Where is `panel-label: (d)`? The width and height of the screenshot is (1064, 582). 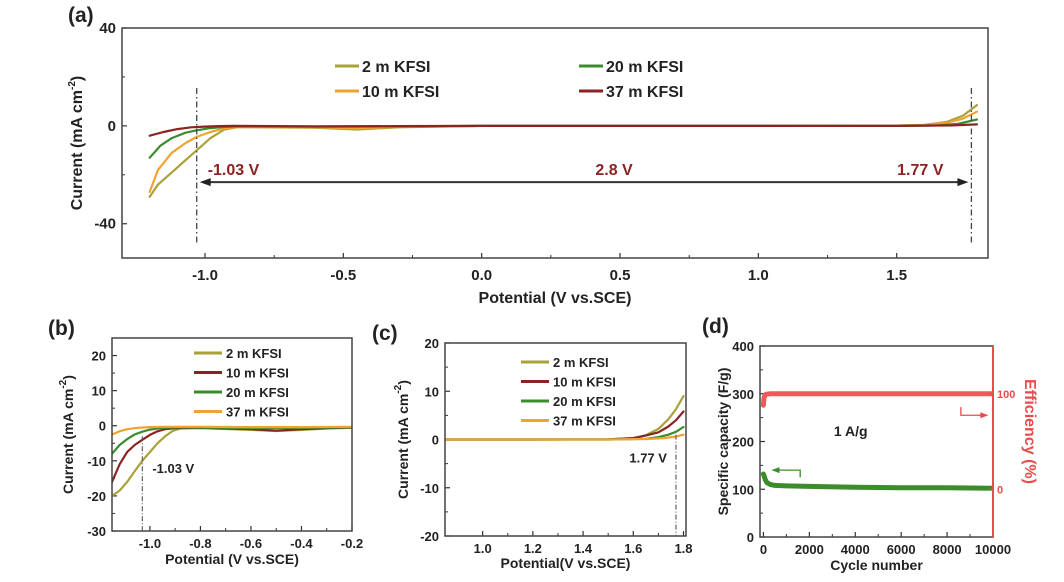 panel-label: (d) is located at coordinates (715, 326).